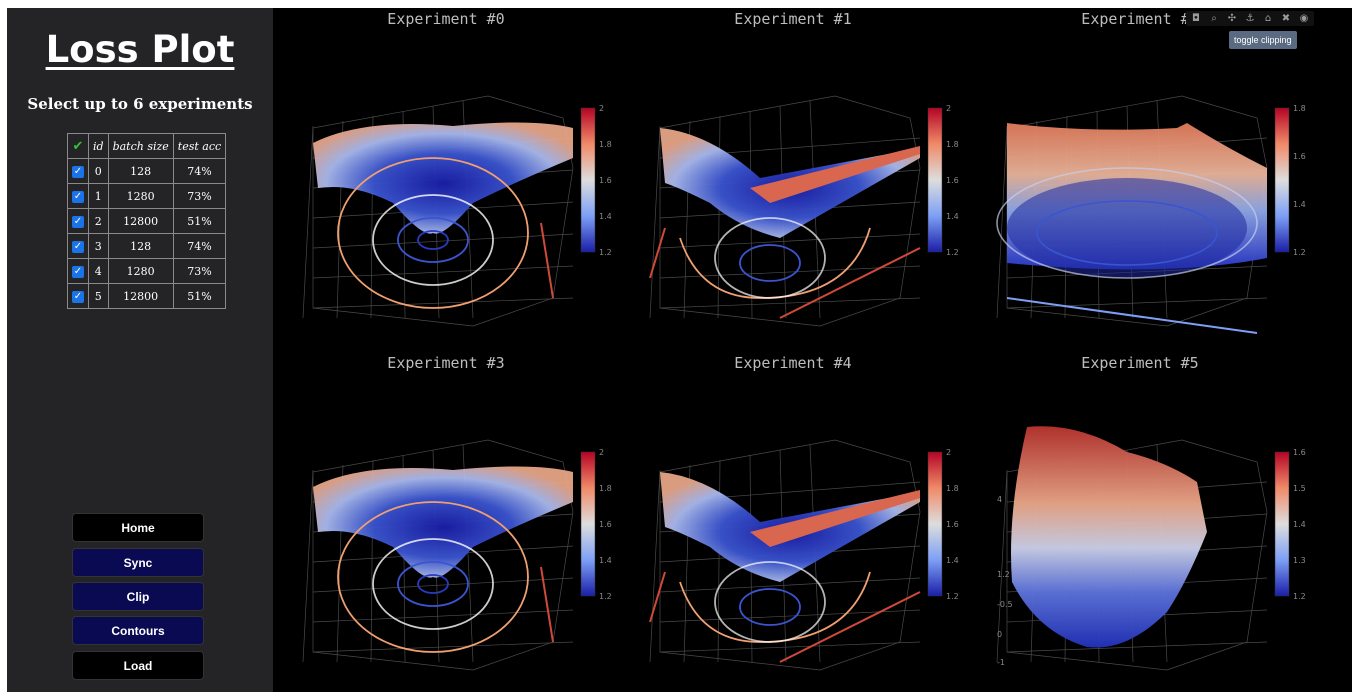 This screenshot has width=1352, height=692. I want to click on plot-panel-2: 1.8 1.6 1.4 1.2 Experiment #2, so click(1140, 180).